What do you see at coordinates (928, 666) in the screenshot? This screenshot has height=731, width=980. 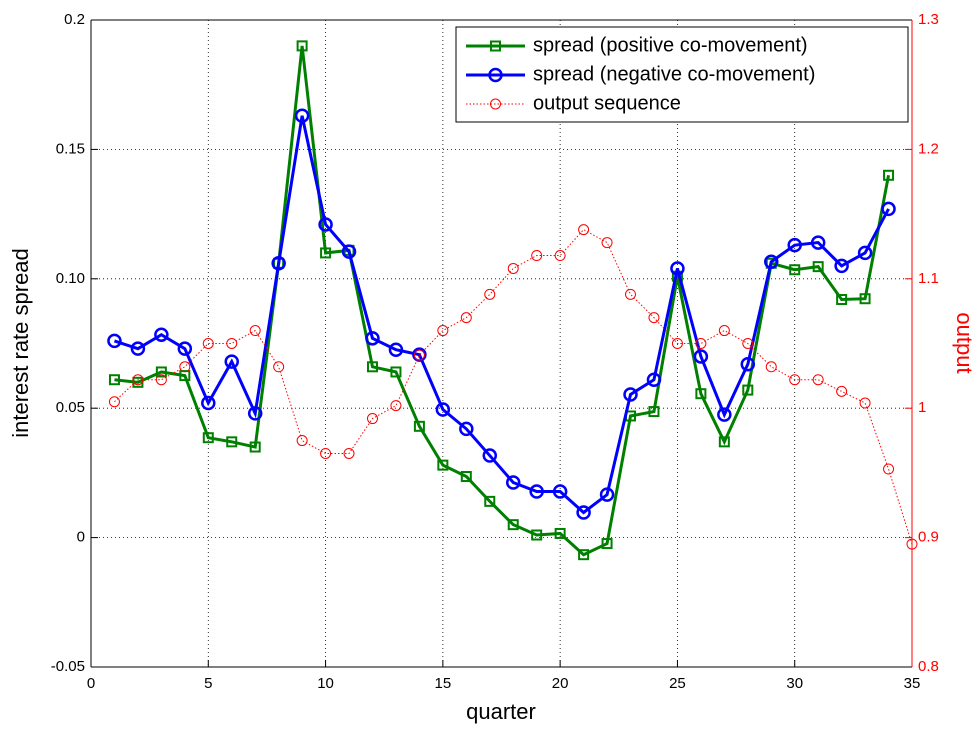 I see `y2-tick-label: 0.8` at bounding box center [928, 666].